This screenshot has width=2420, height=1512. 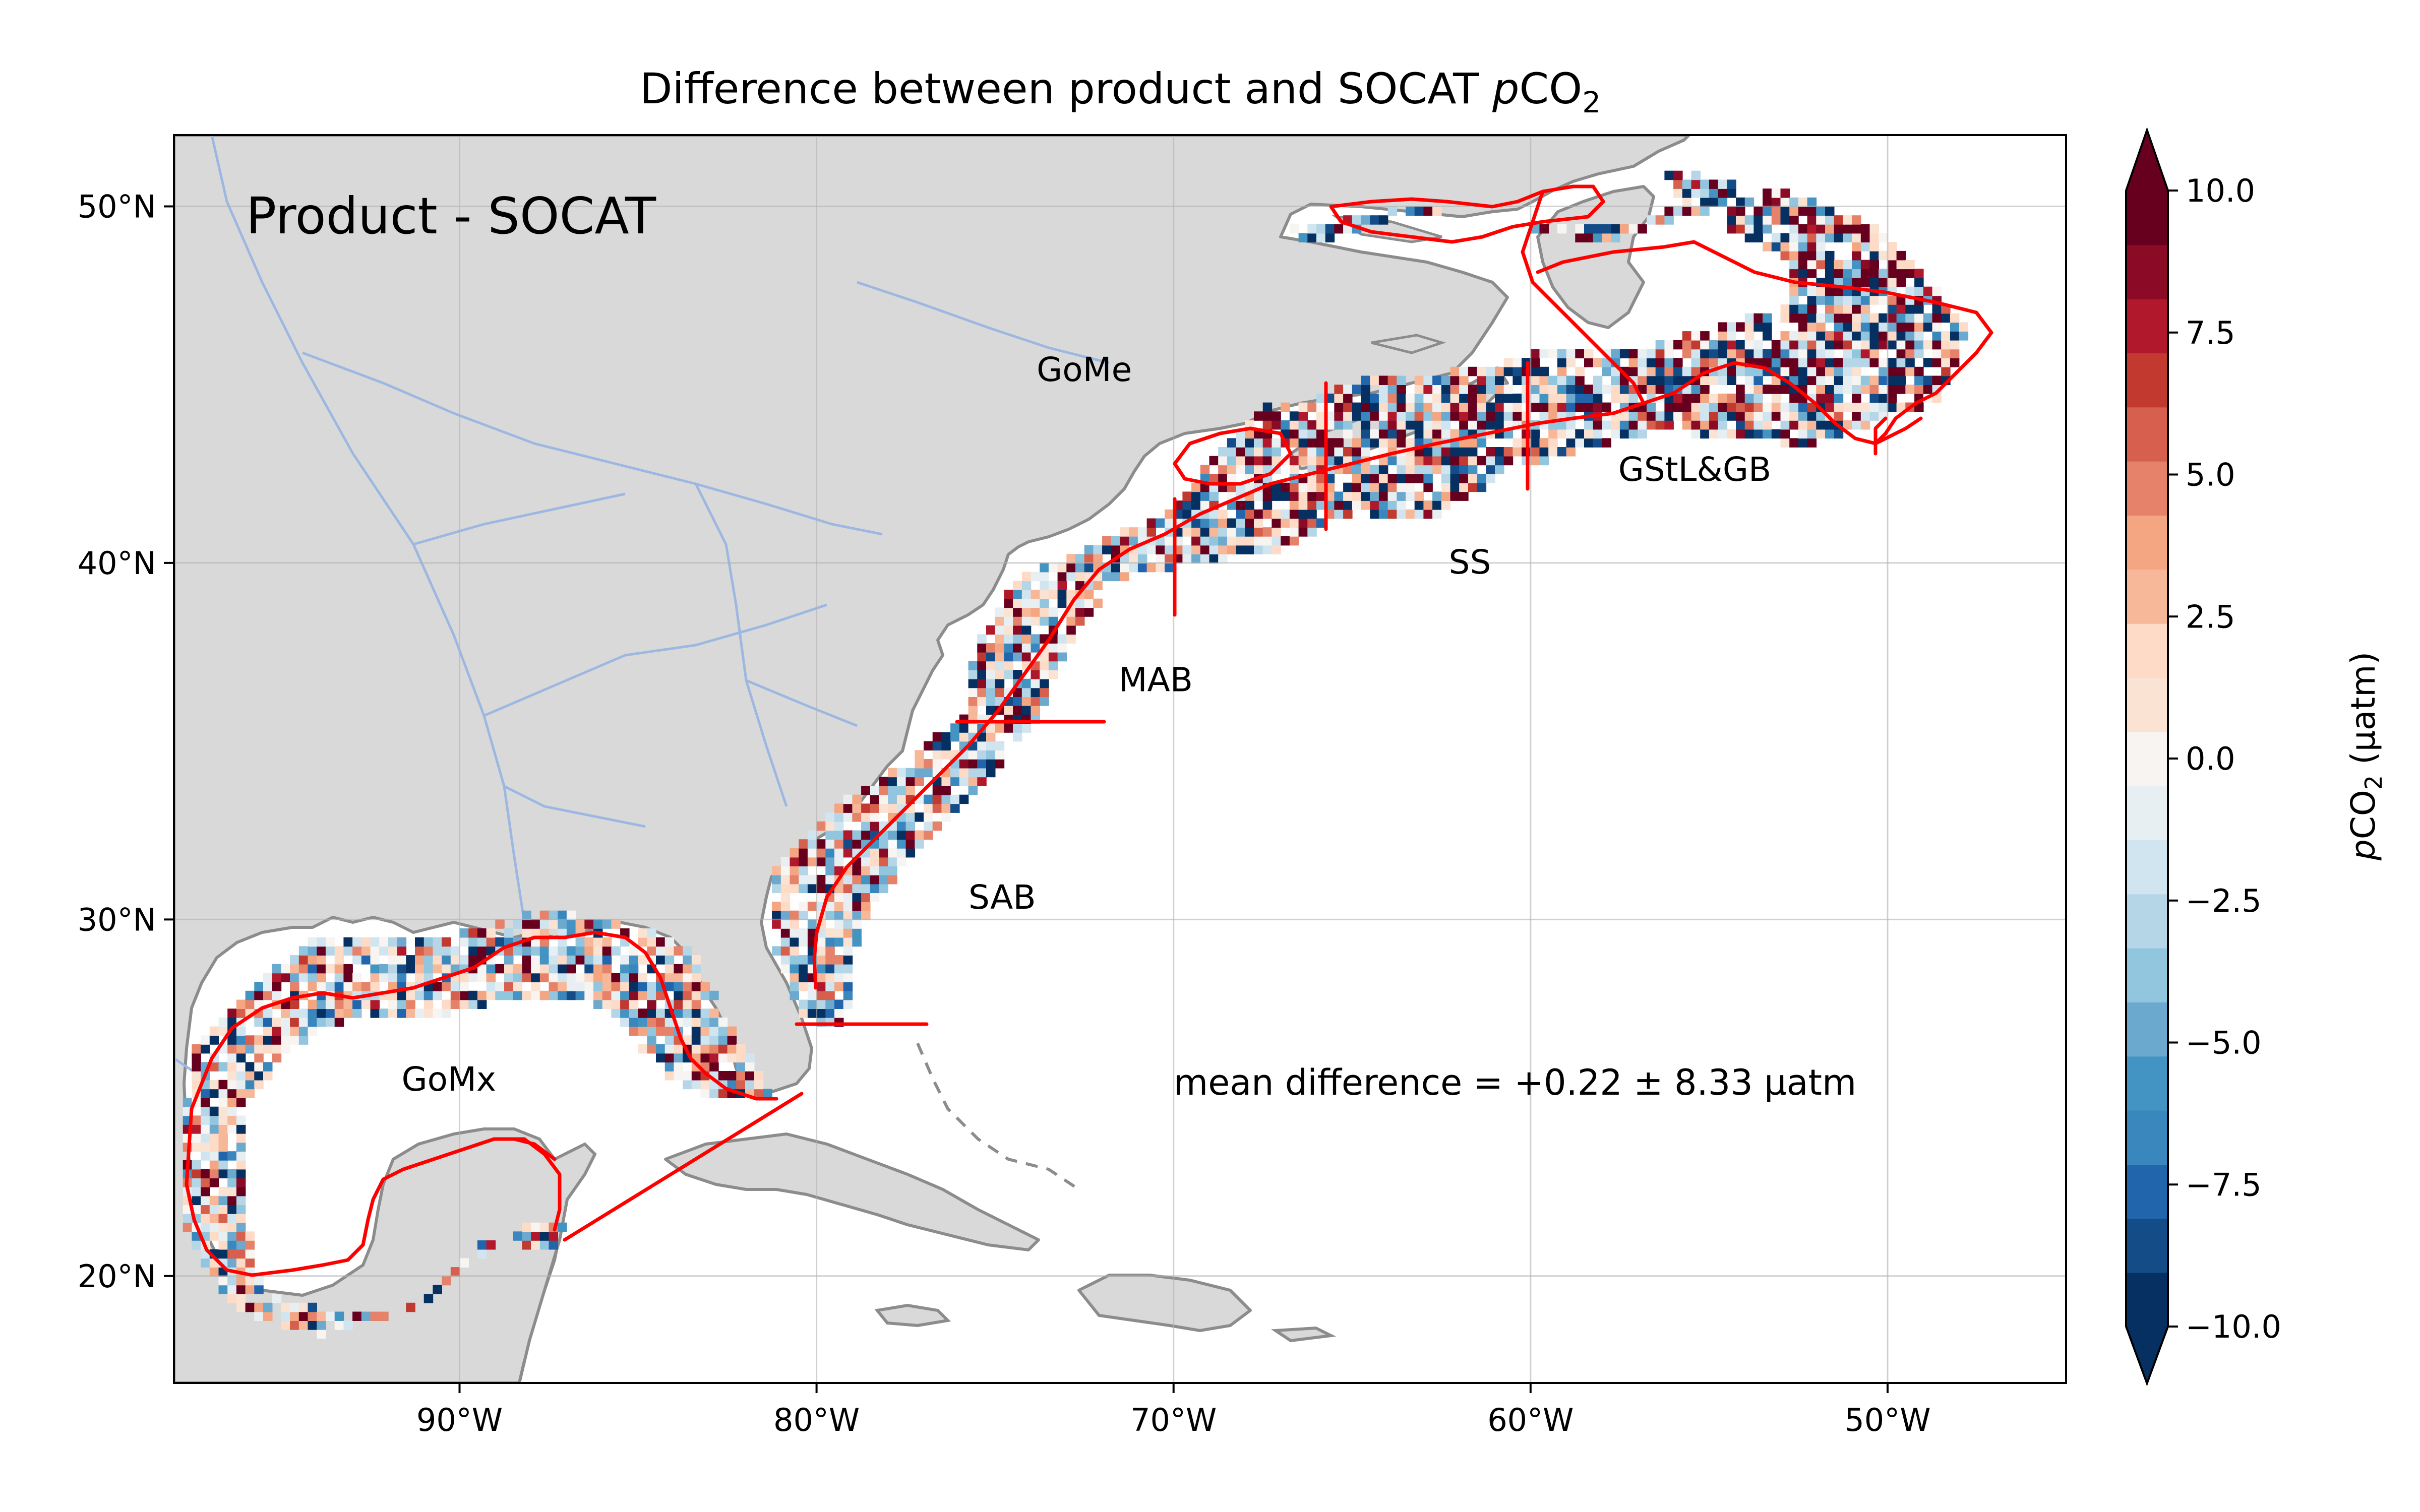 What do you see at coordinates (117, 1276) in the screenshot?
I see `y-tick-label: 20°N` at bounding box center [117, 1276].